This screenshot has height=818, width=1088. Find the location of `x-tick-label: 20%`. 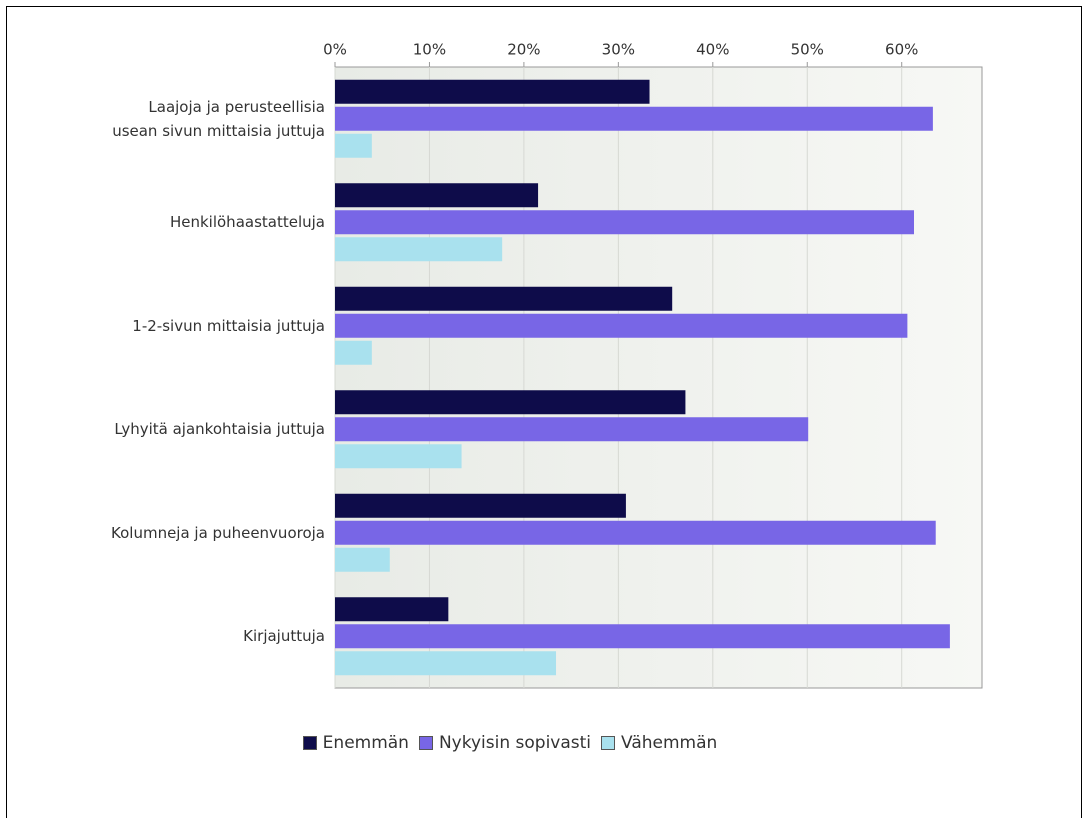

x-tick-label: 20% is located at coordinates (523, 50).